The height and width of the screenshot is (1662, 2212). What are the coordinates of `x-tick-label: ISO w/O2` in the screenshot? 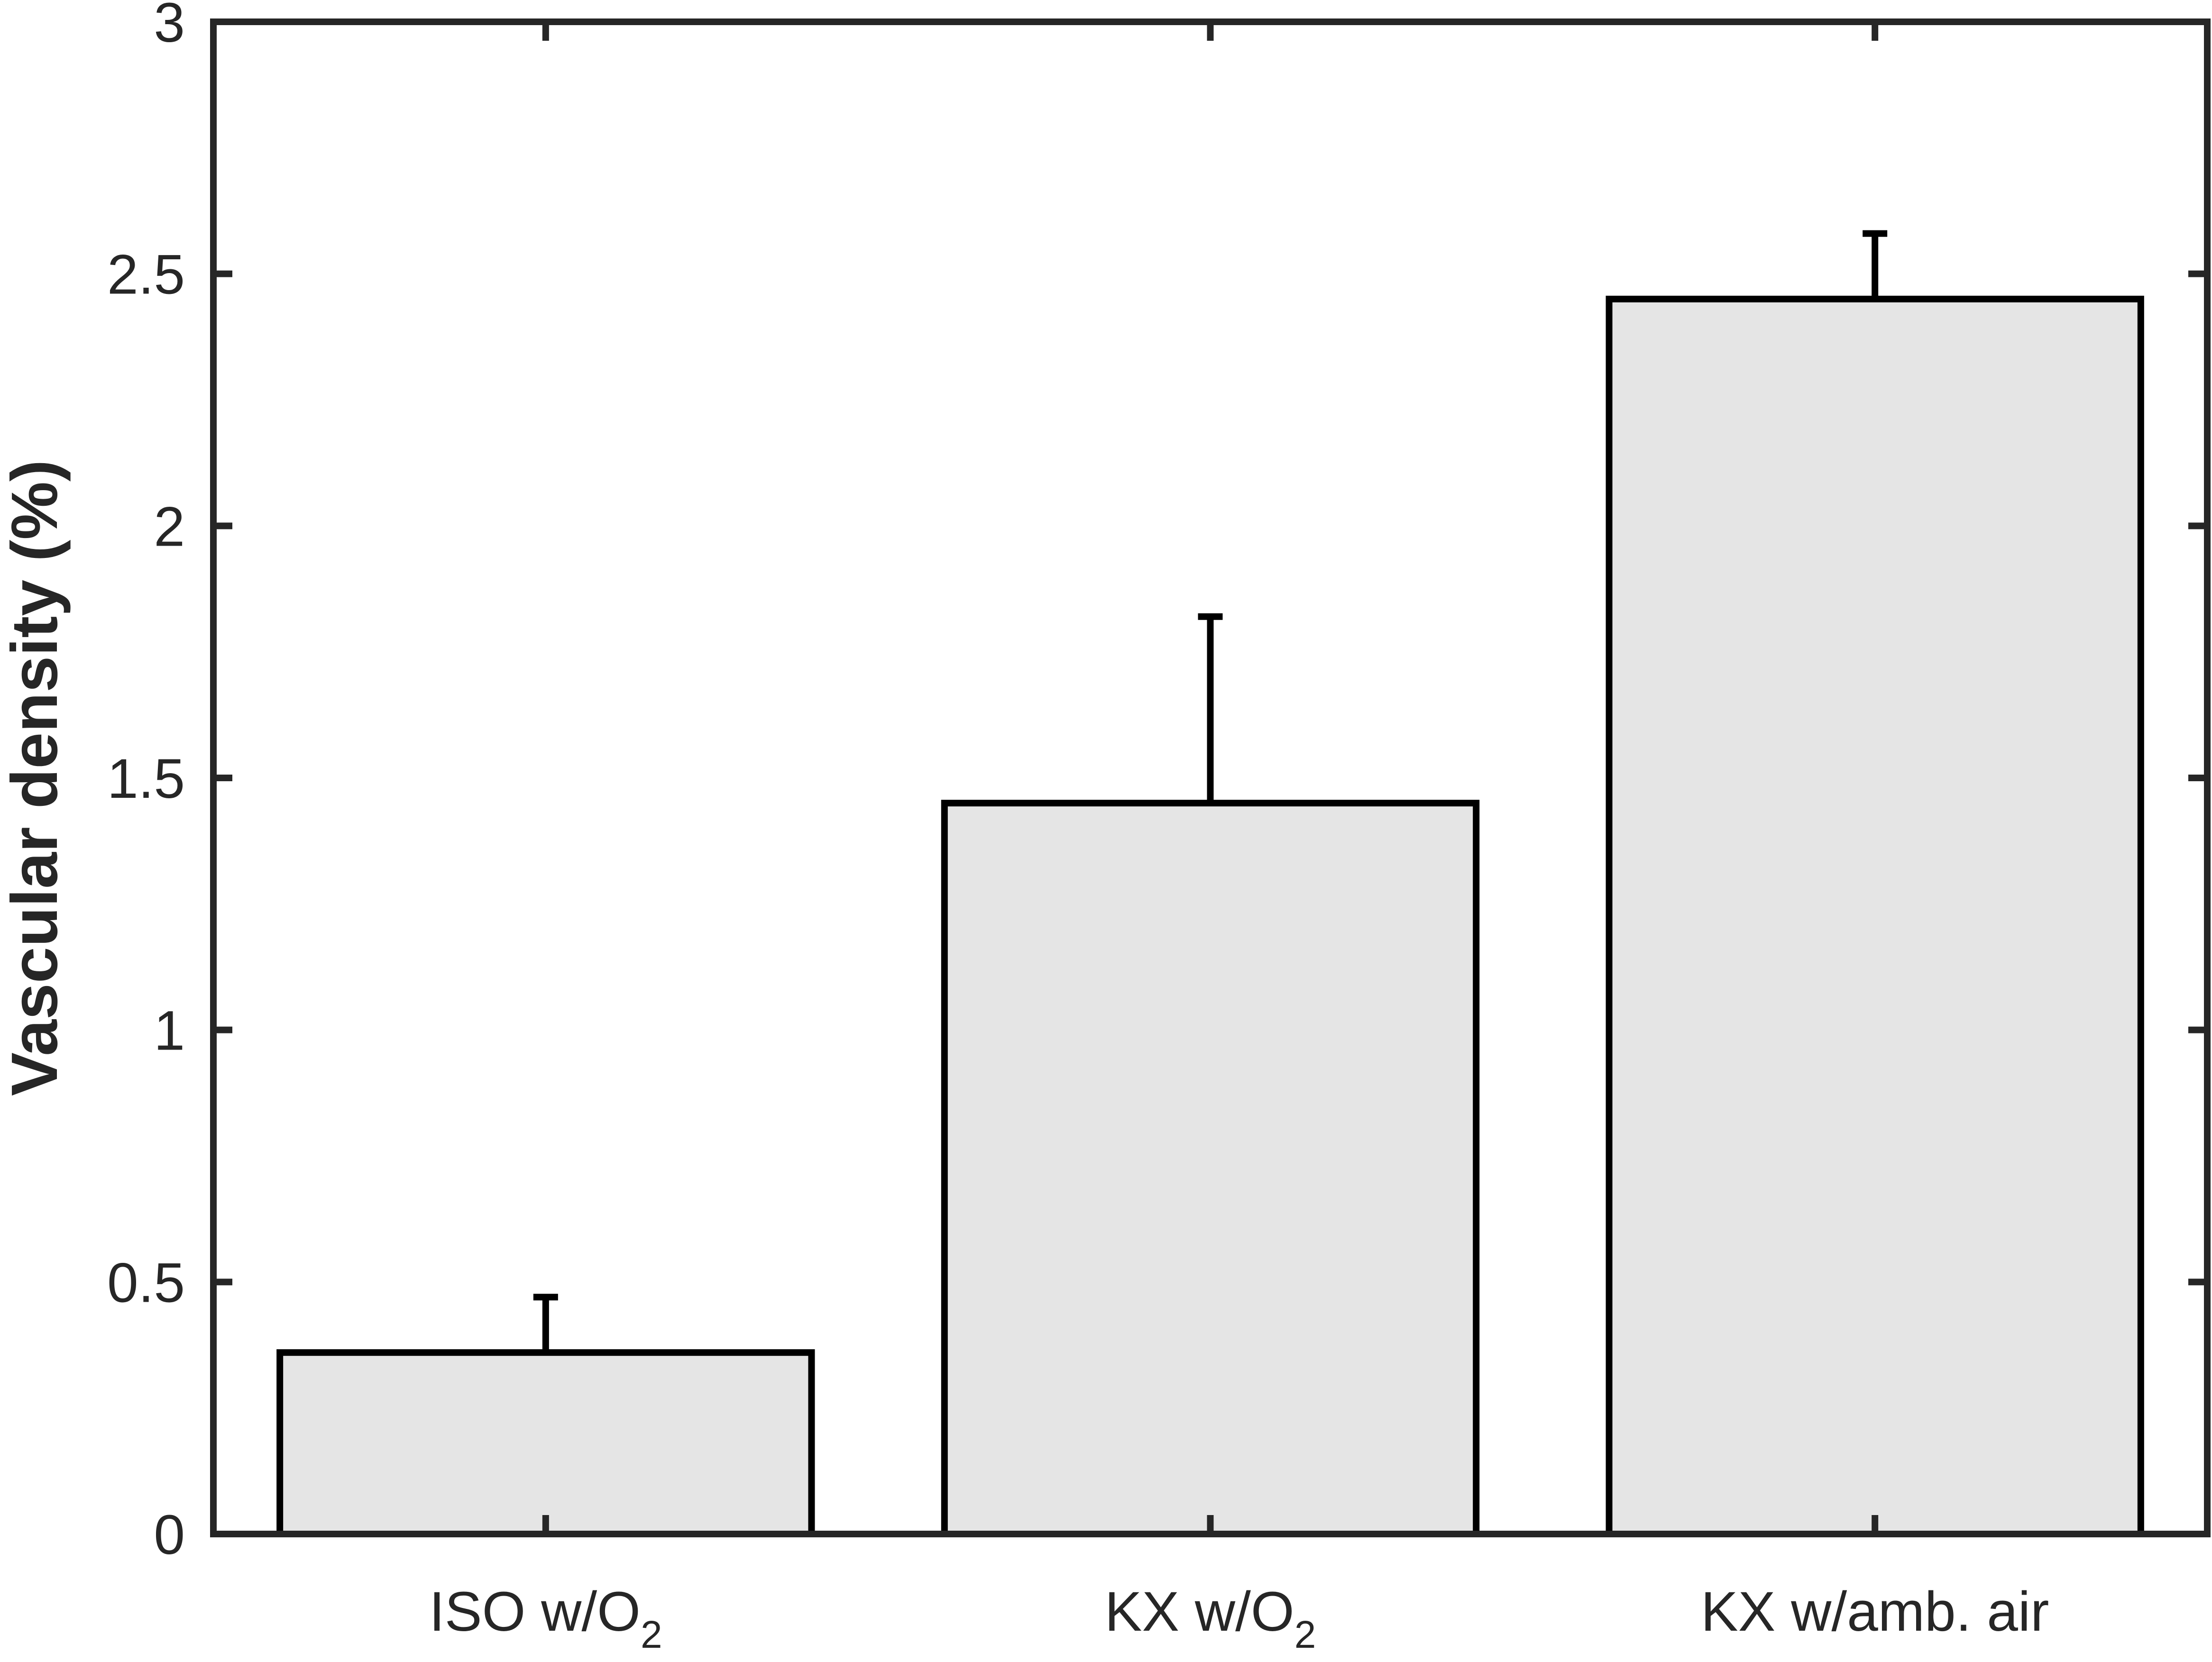 It's located at (545, 1618).